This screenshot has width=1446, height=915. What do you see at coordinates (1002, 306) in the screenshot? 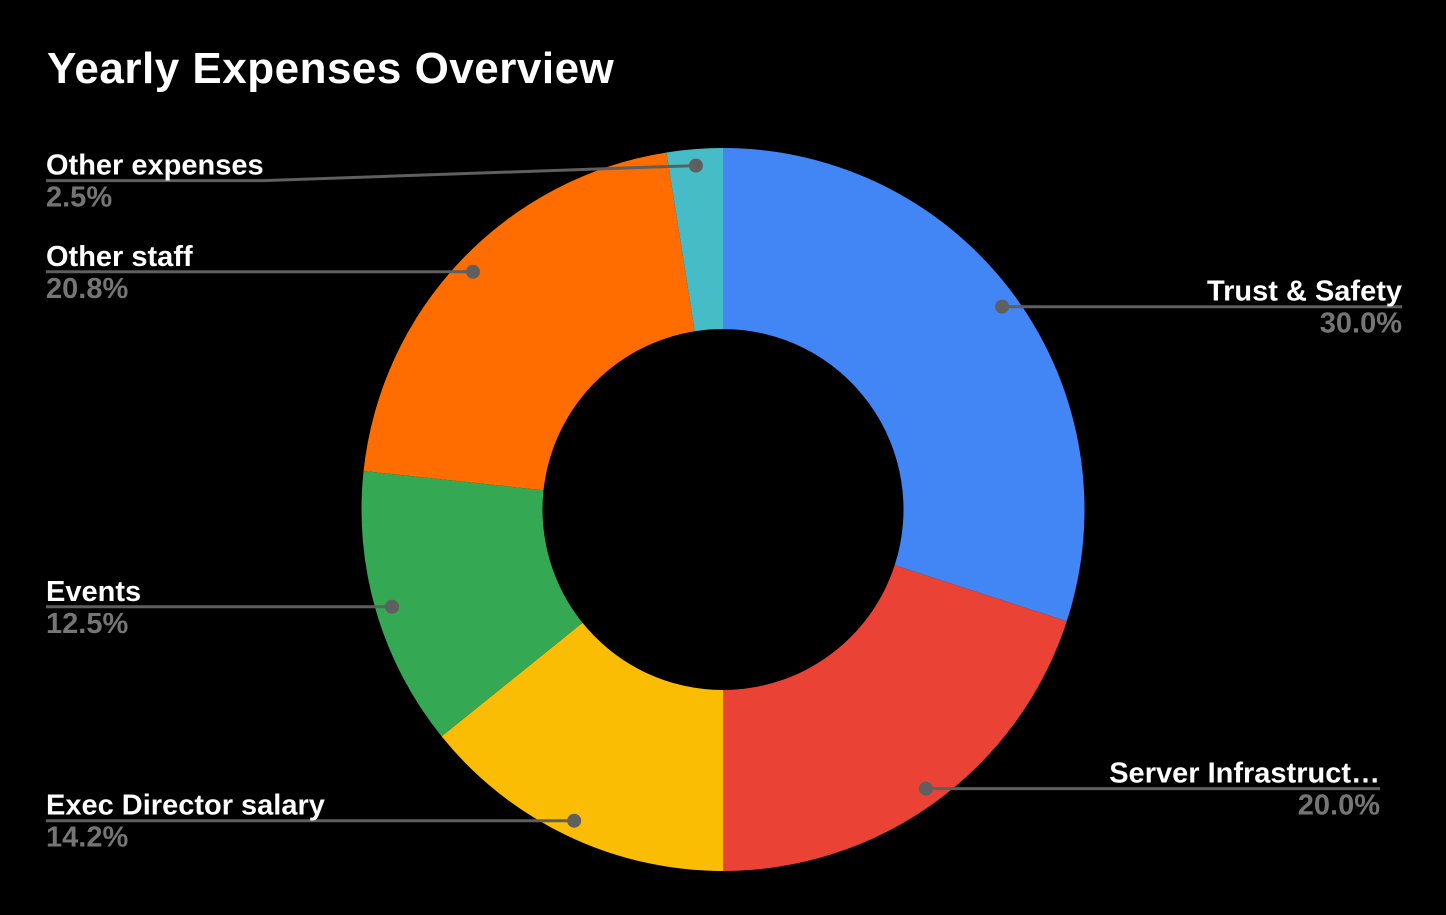
I see `leader-dot-trust-safety` at bounding box center [1002, 306].